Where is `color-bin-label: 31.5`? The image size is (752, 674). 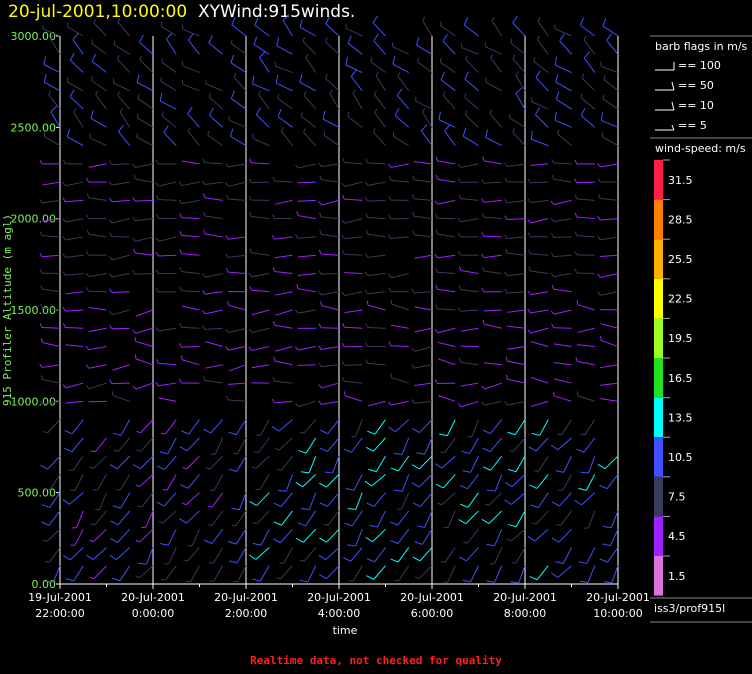 color-bin-label: 31.5 is located at coordinates (680, 180).